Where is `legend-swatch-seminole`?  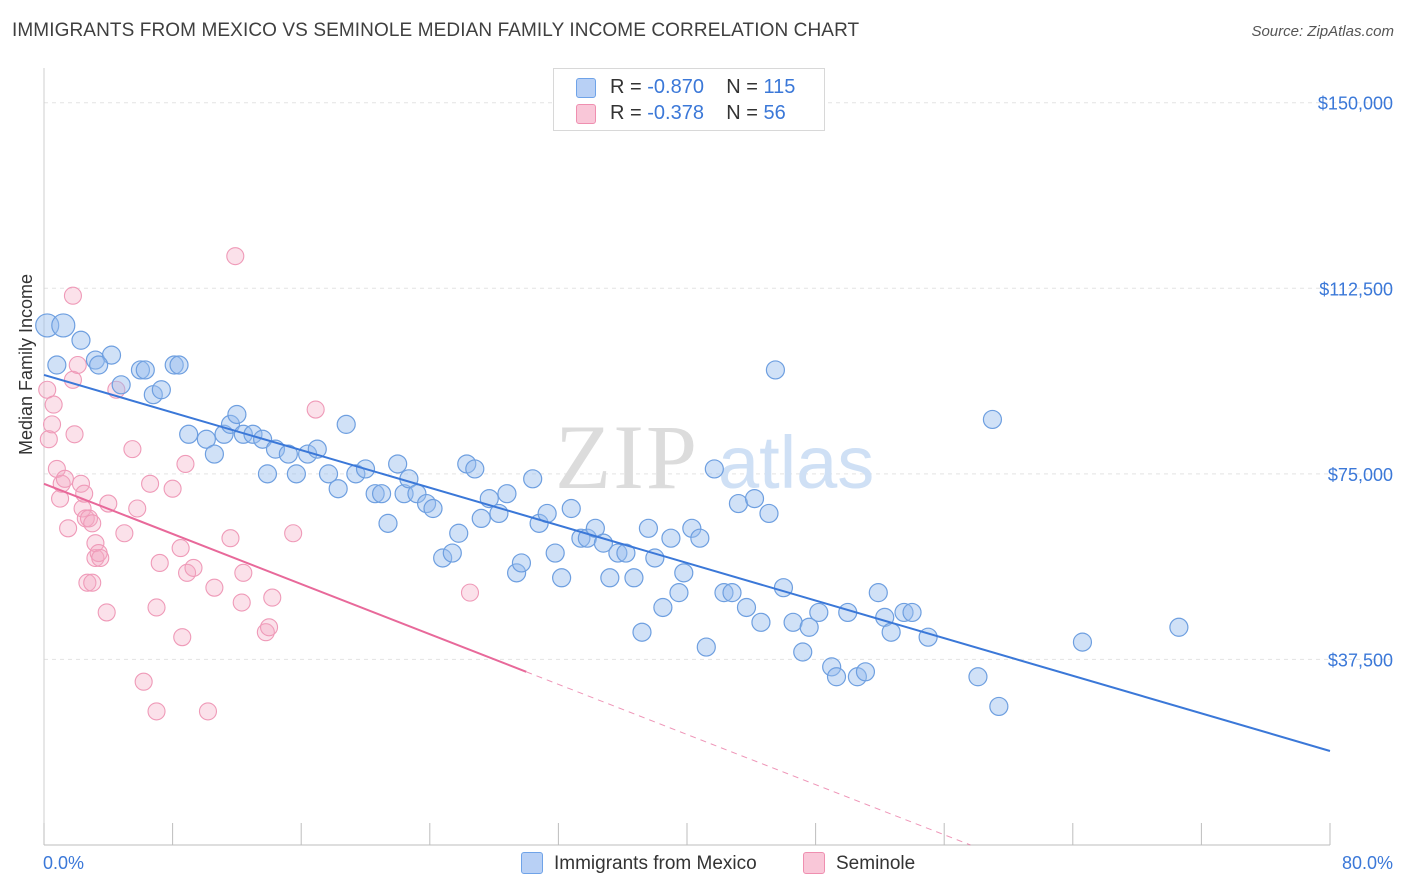
legend-swatch-seminole is located at coordinates (586, 114).